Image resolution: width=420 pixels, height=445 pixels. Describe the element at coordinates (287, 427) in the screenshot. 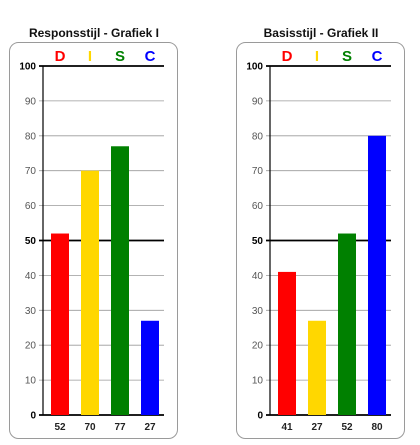

I see `value-label: 41` at that location.